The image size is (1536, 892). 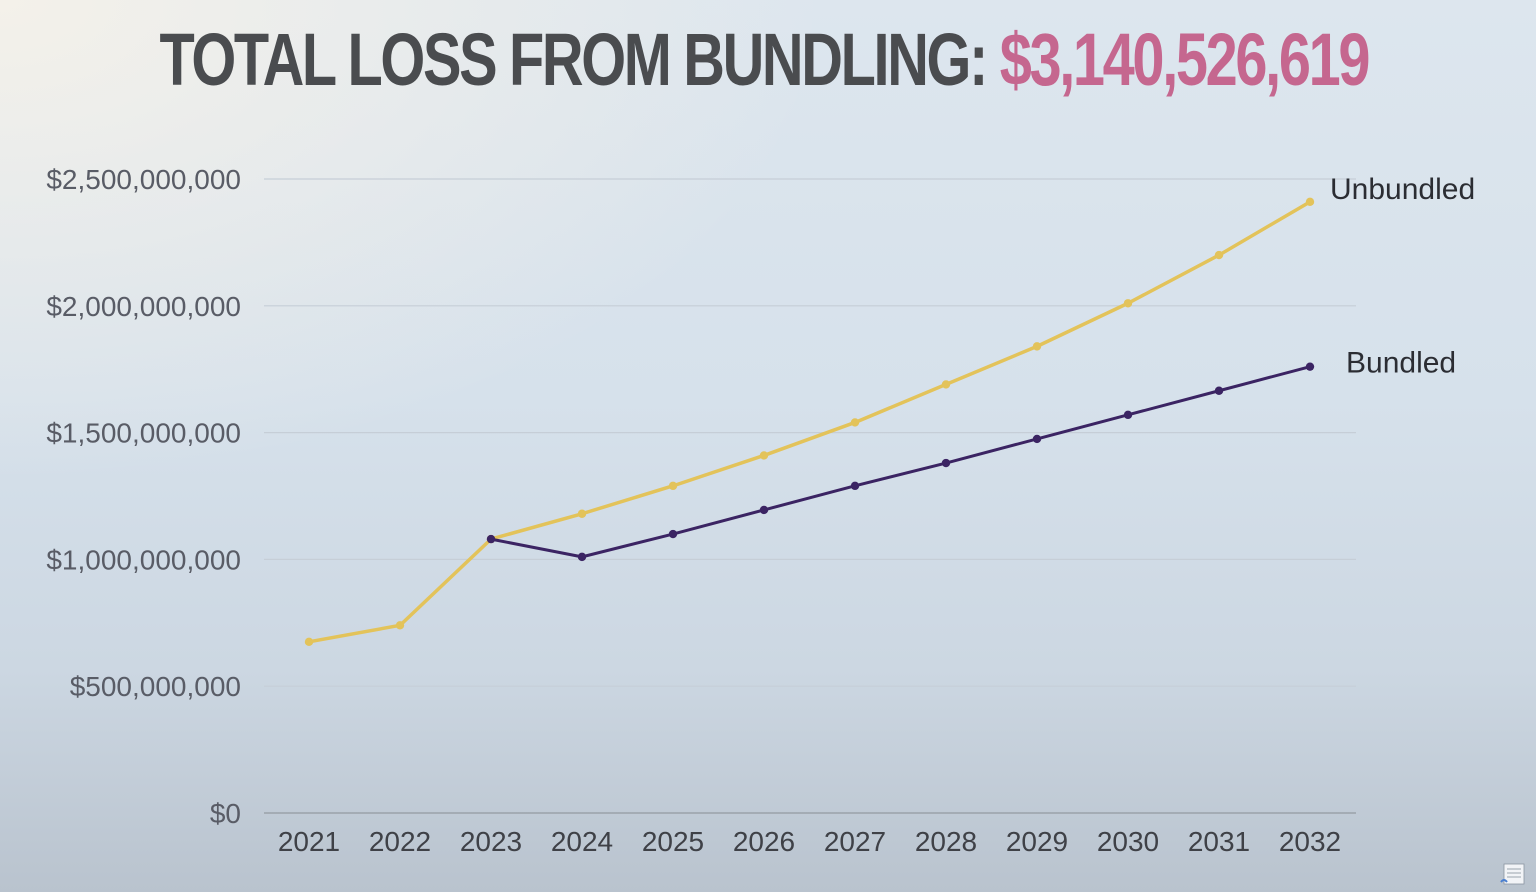 I want to click on x-tick-label: 2032, so click(x=1310, y=841).